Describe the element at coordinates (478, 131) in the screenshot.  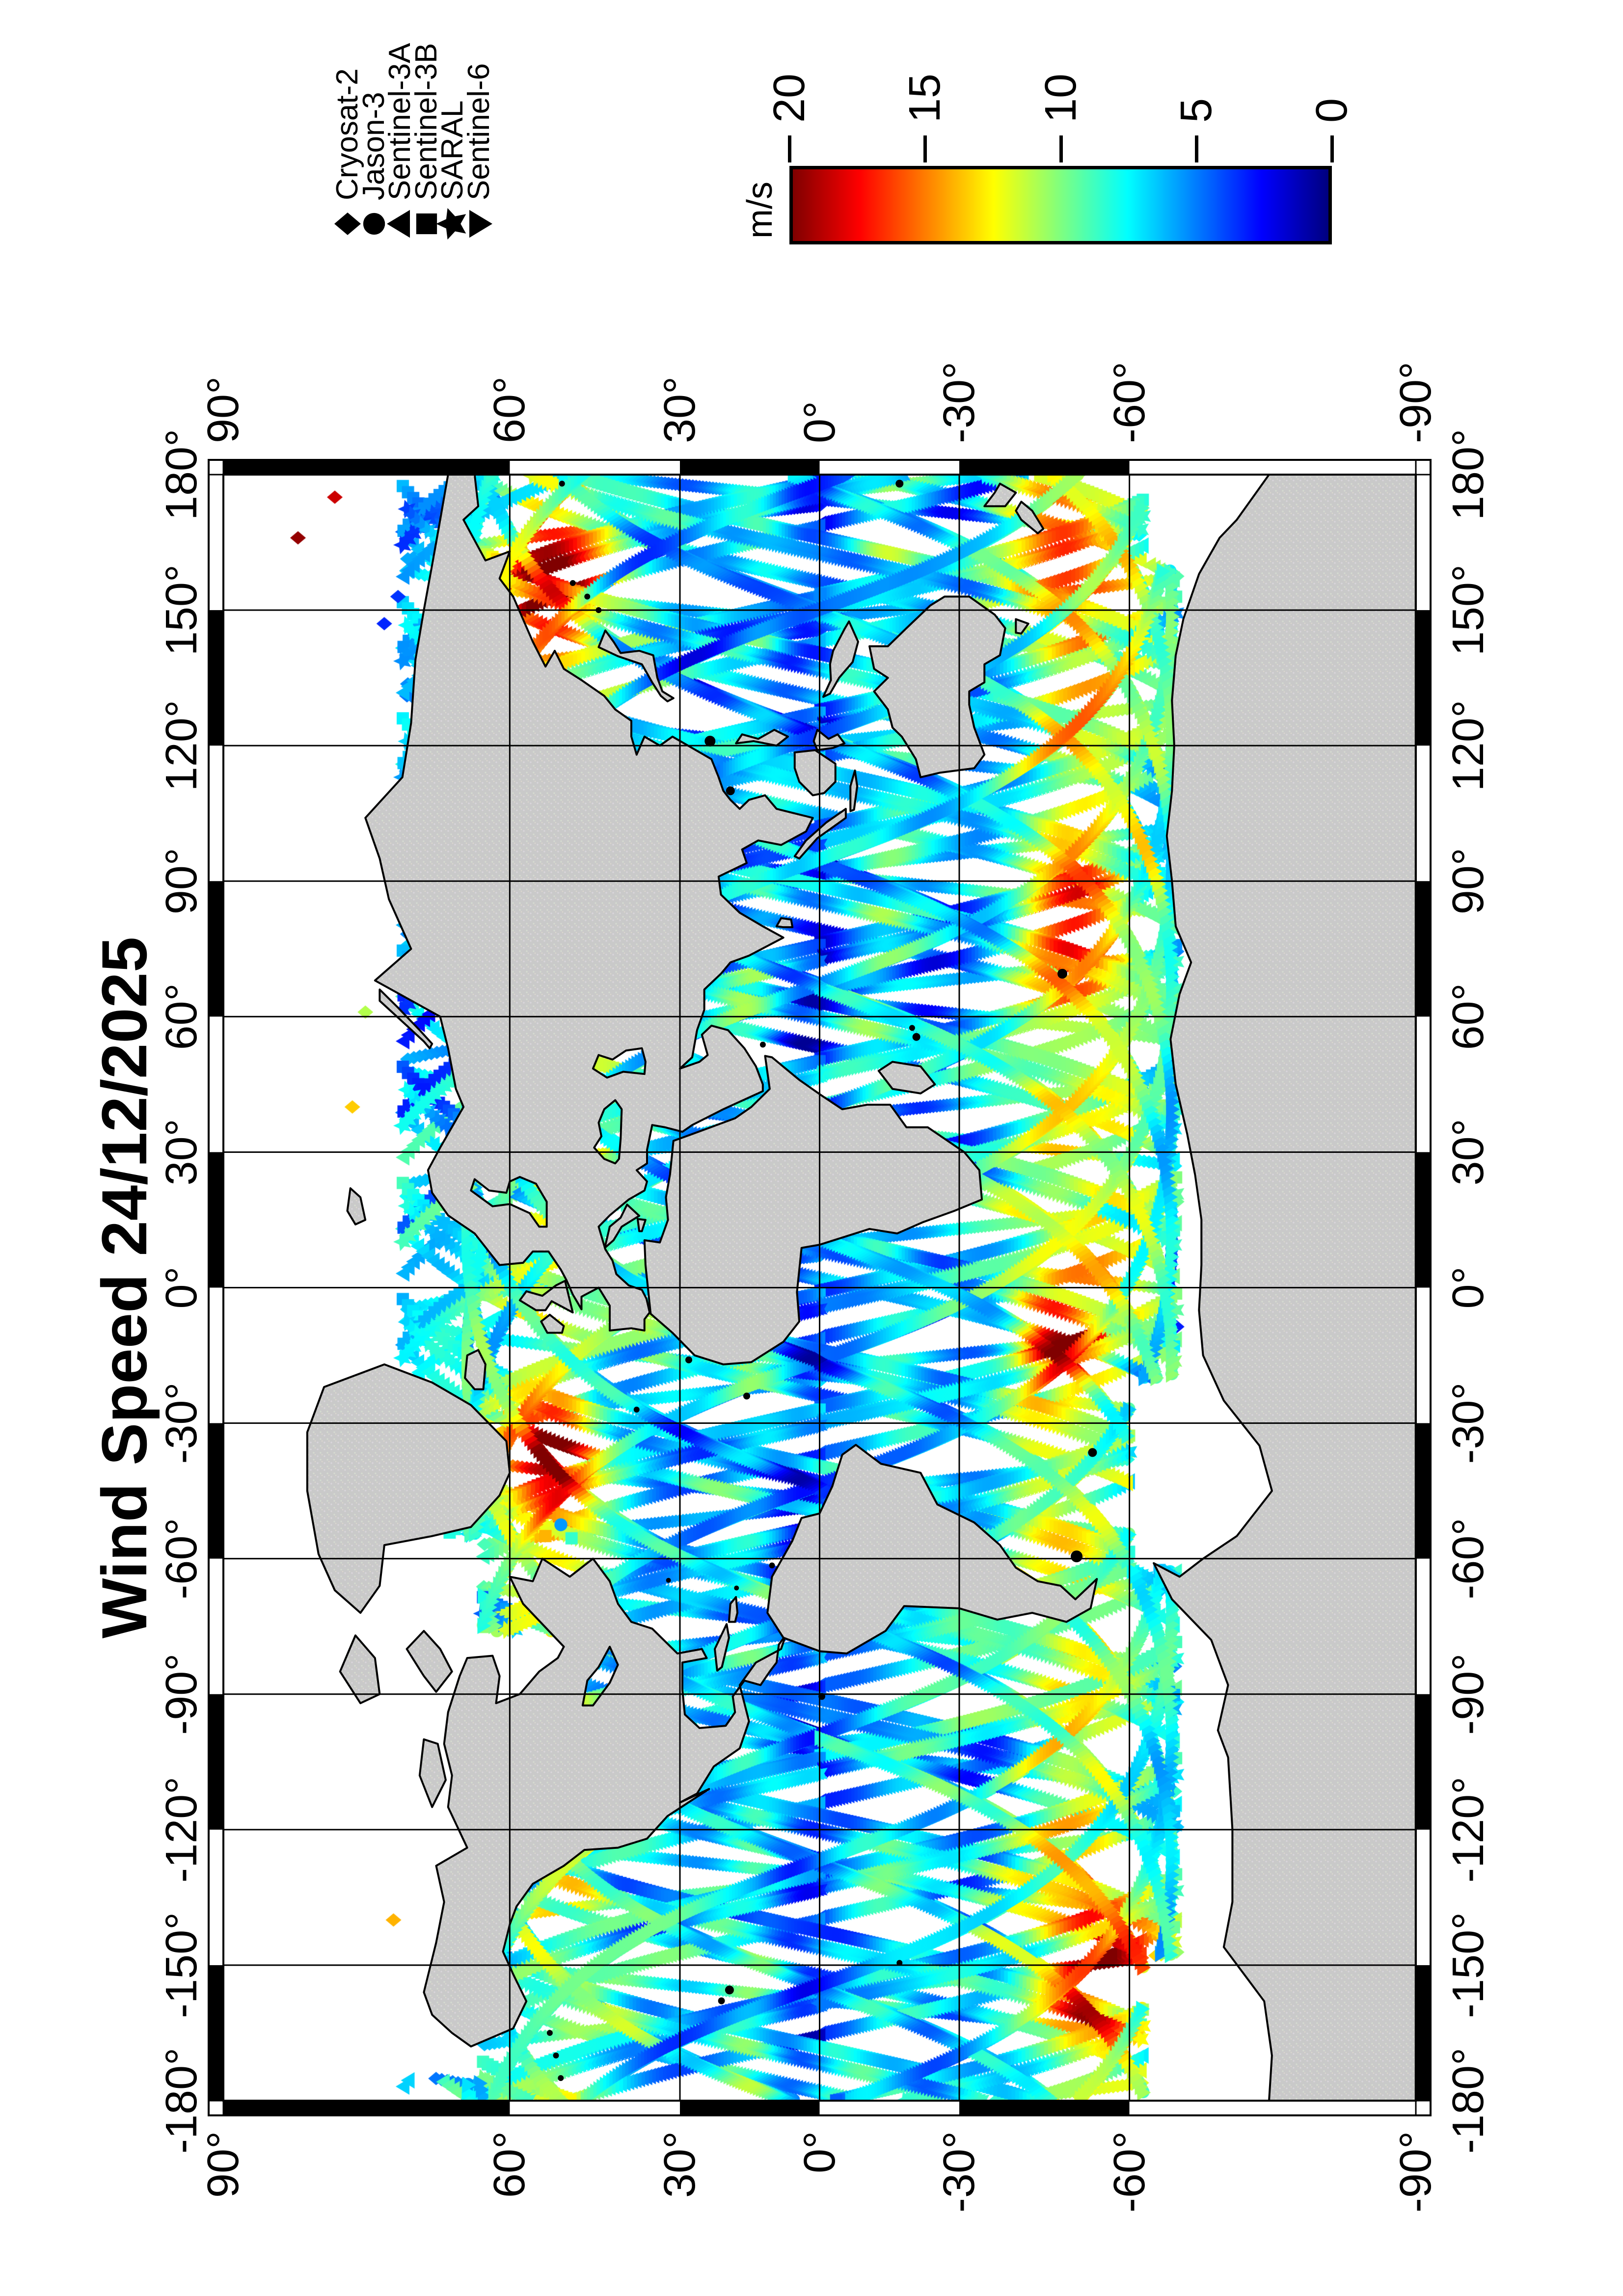
I see `legend-label-sentinel-6: Sentinel-6` at that location.